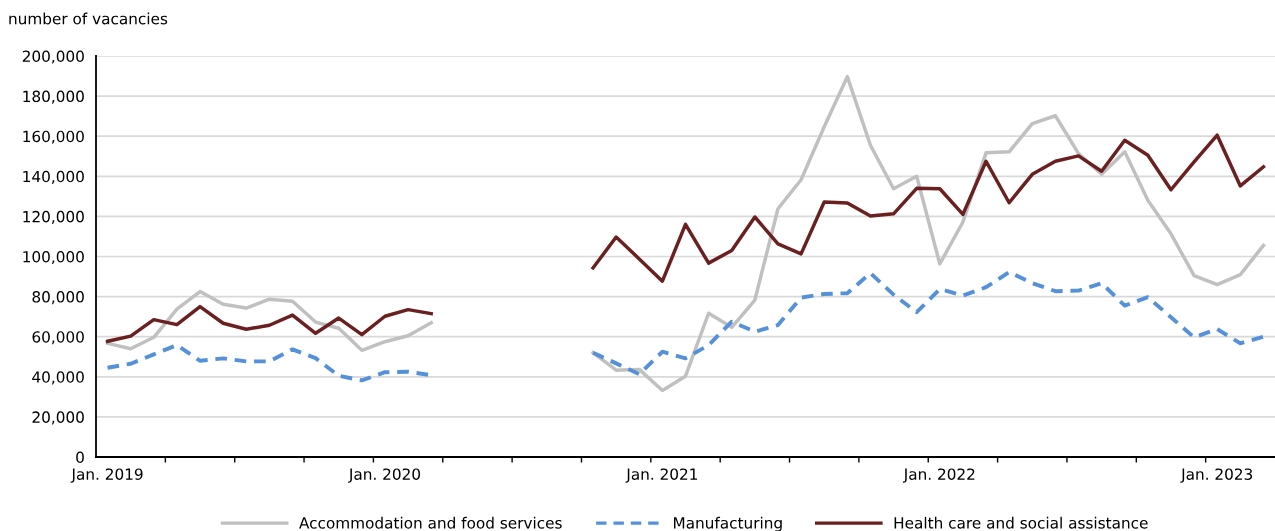 This screenshot has width=1275, height=531. Describe the element at coordinates (661, 475) in the screenshot. I see `x-tick-label: Jan. 2021` at that location.